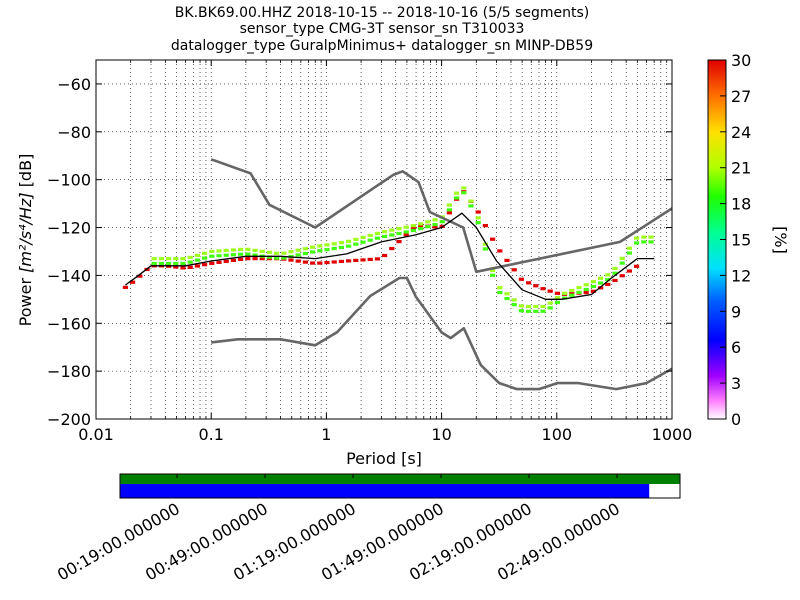  What do you see at coordinates (557, 434) in the screenshot?
I see `x-tick-label: 100` at bounding box center [557, 434].